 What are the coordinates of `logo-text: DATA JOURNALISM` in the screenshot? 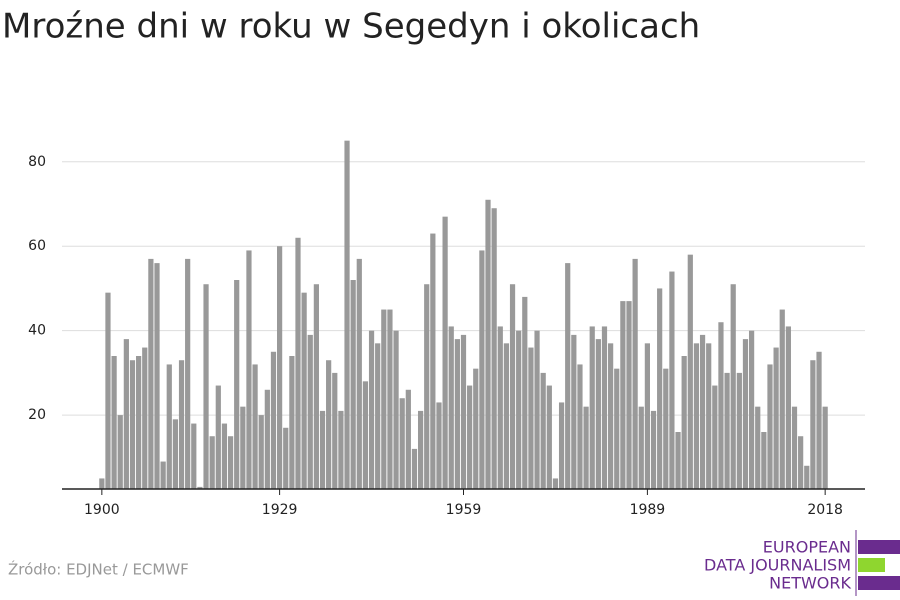 It's located at (777, 565).